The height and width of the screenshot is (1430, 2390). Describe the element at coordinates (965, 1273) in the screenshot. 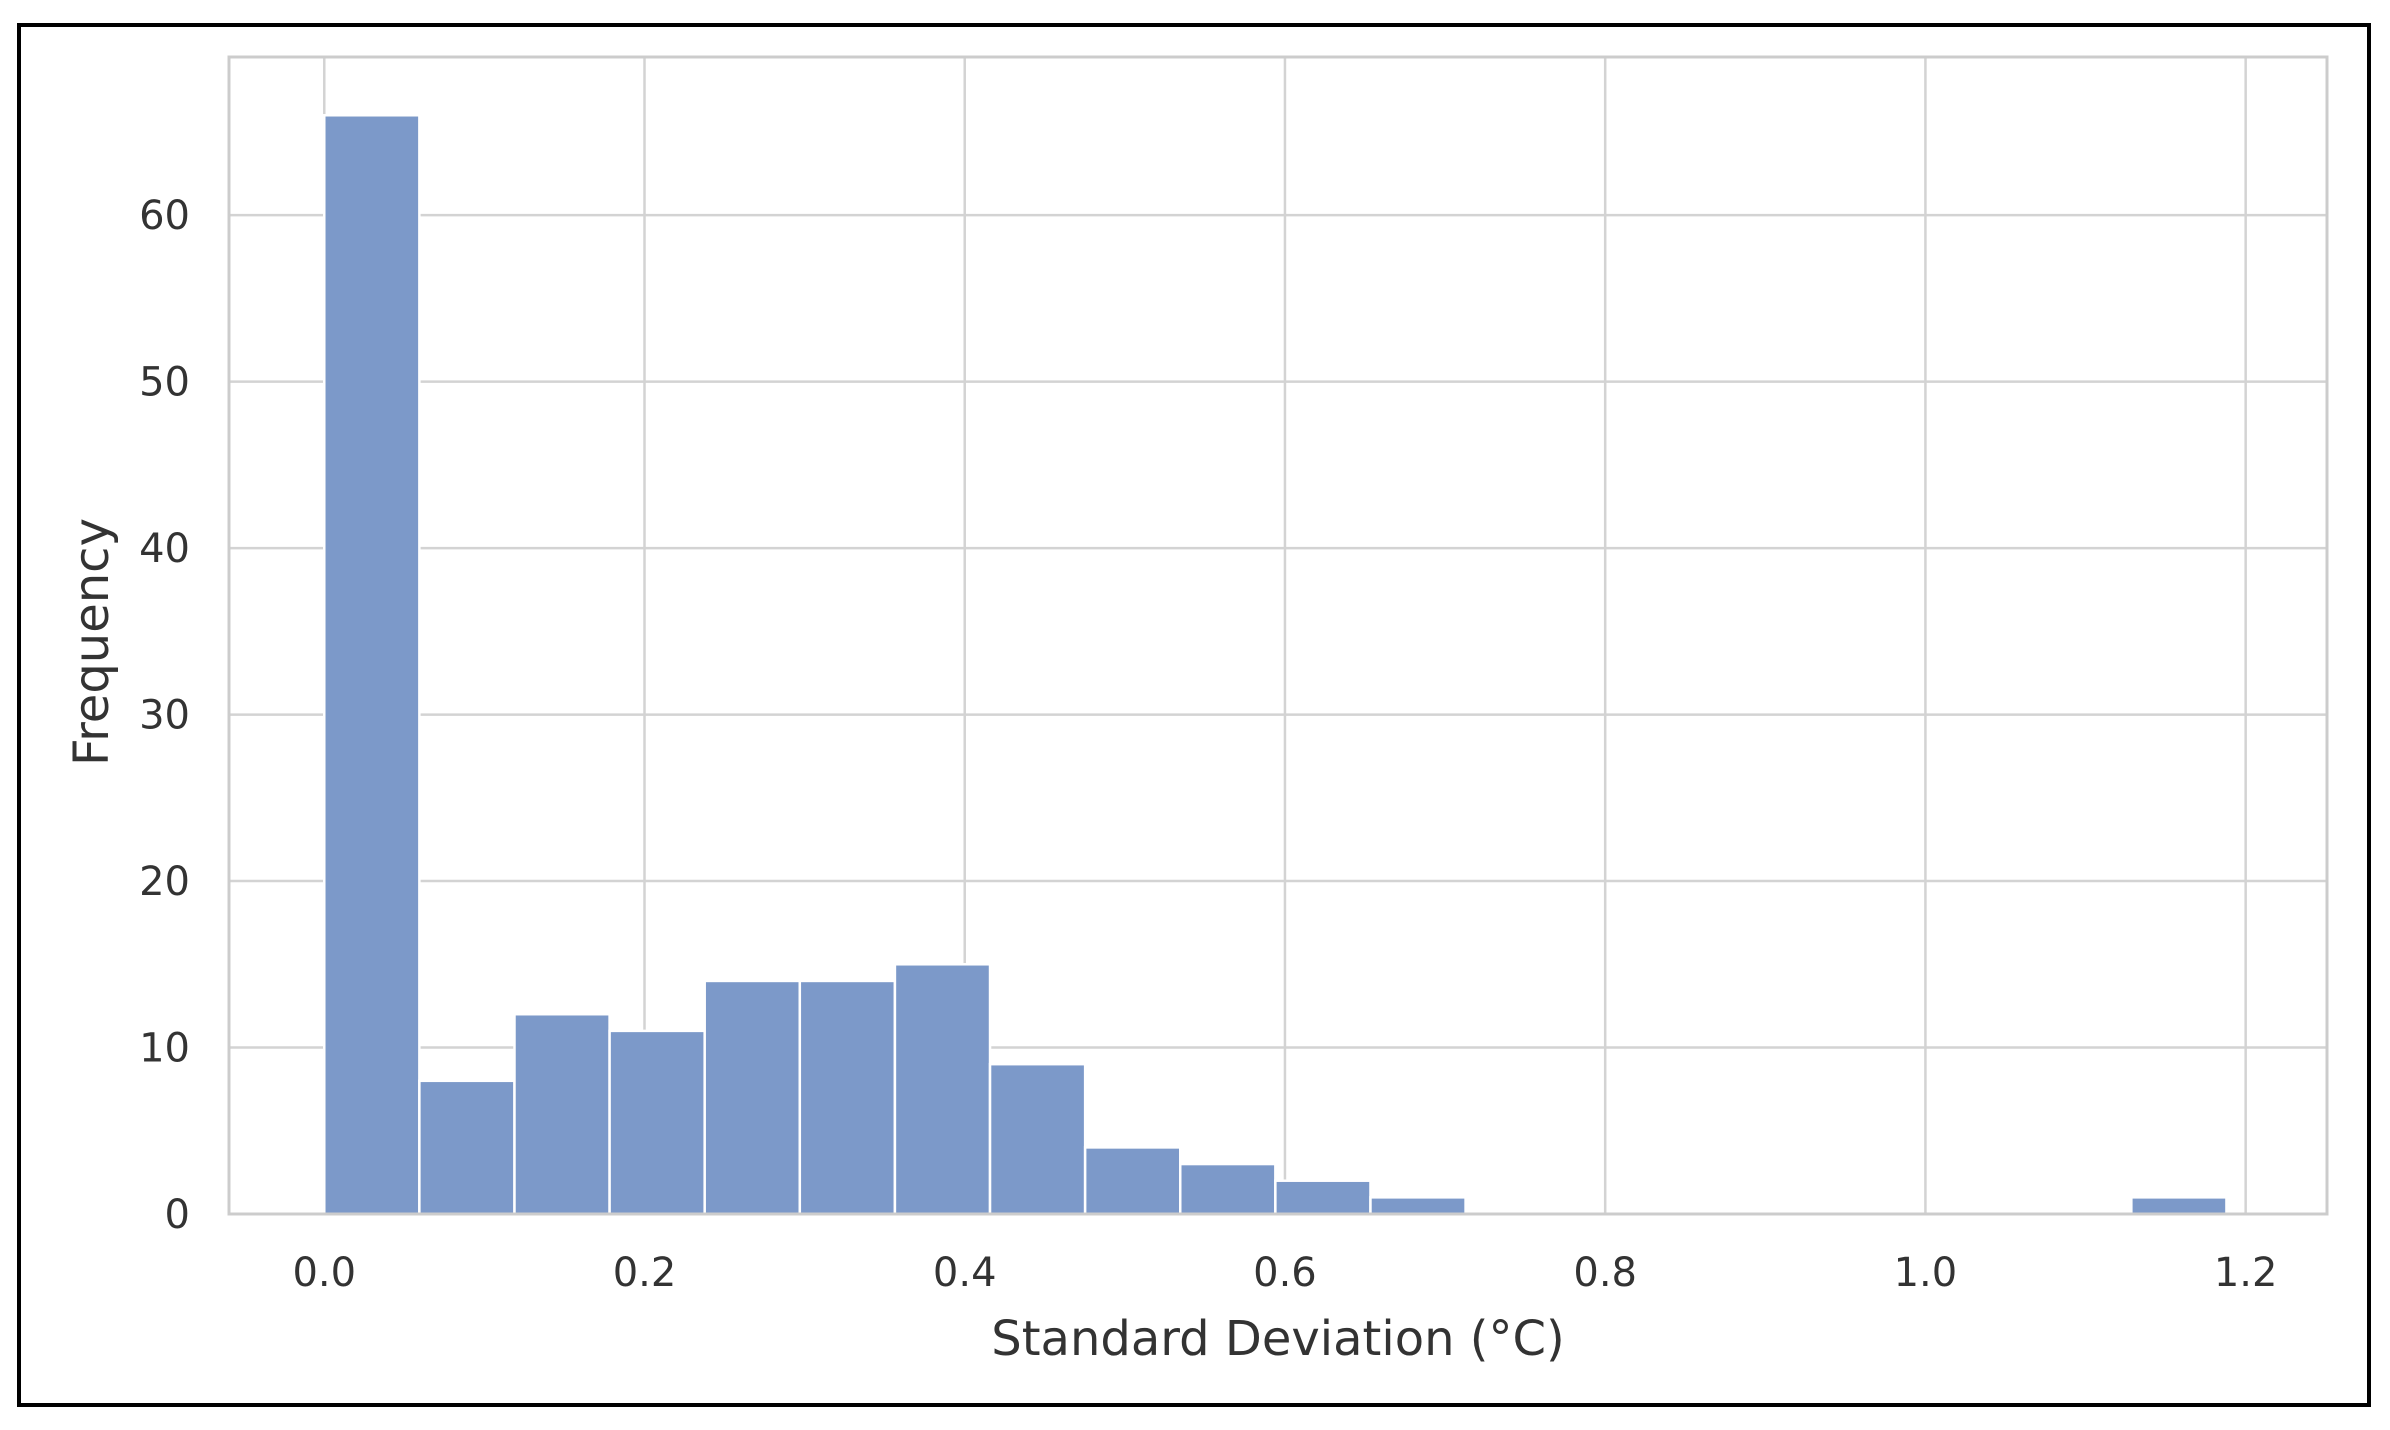

I see `x-tick-label: 0.4` at that location.